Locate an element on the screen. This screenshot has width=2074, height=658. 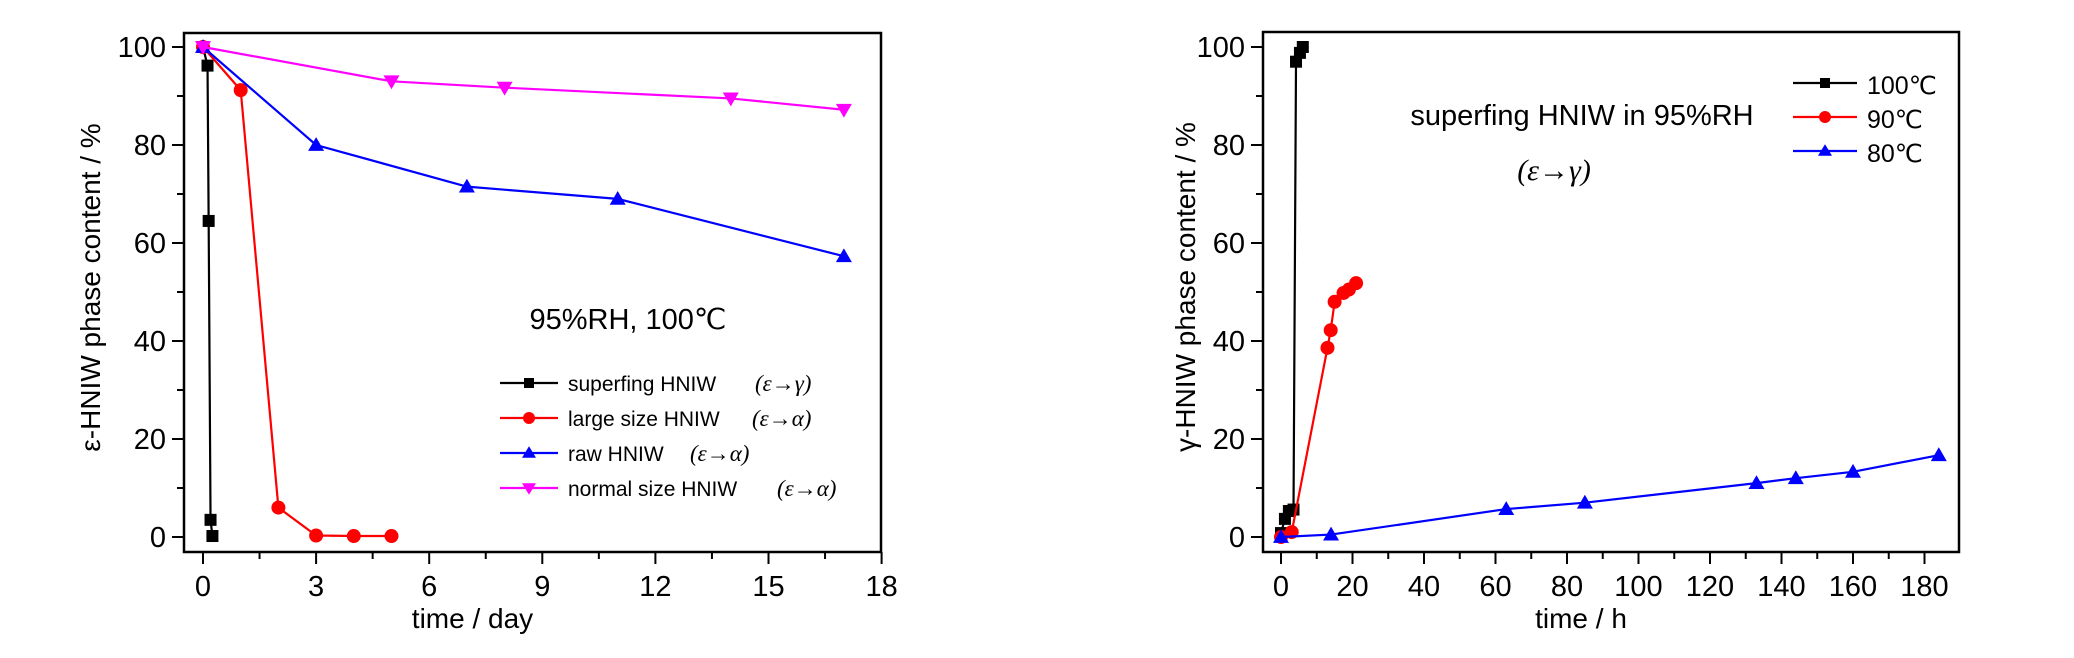
x-tick-label: 12 is located at coordinates (655, 587).